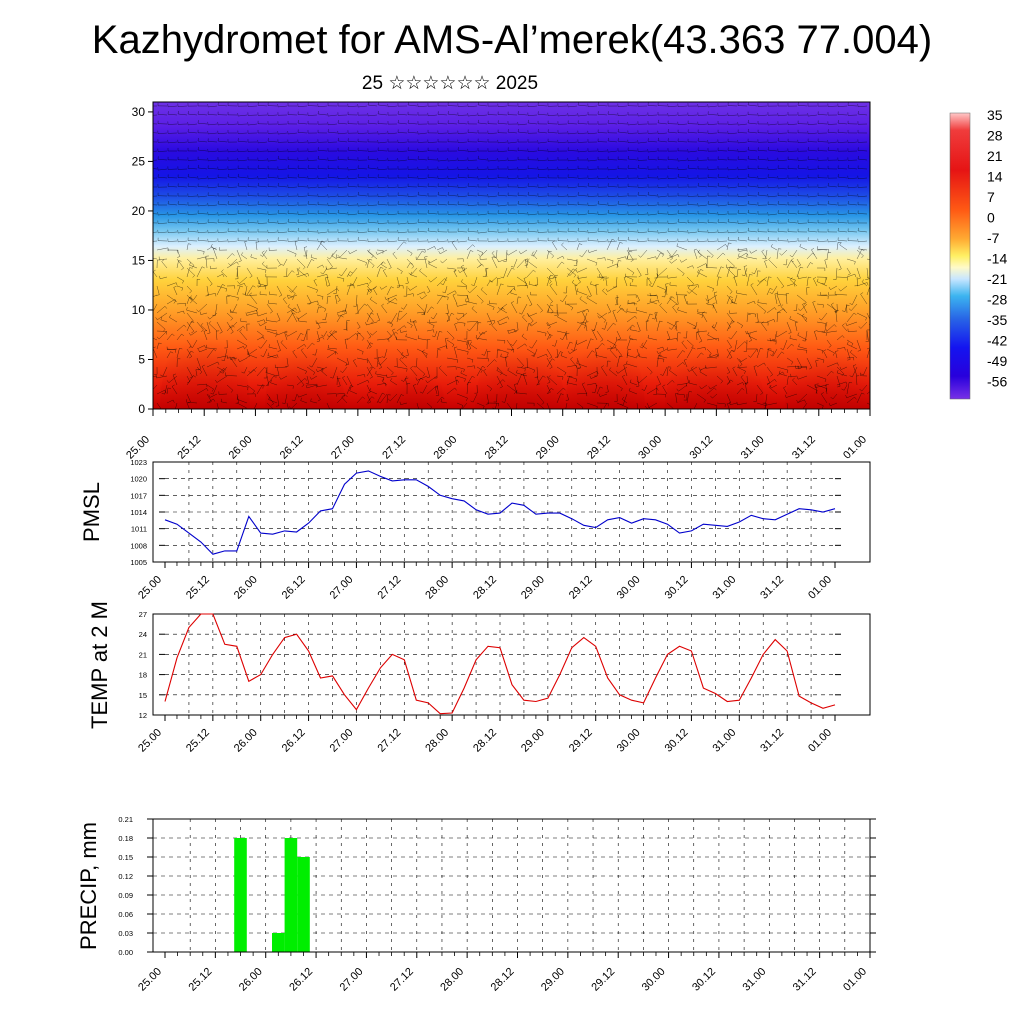 This screenshot has width=1024, height=1024. I want to click on x-tick-label: 26.00, so click(241, 448).